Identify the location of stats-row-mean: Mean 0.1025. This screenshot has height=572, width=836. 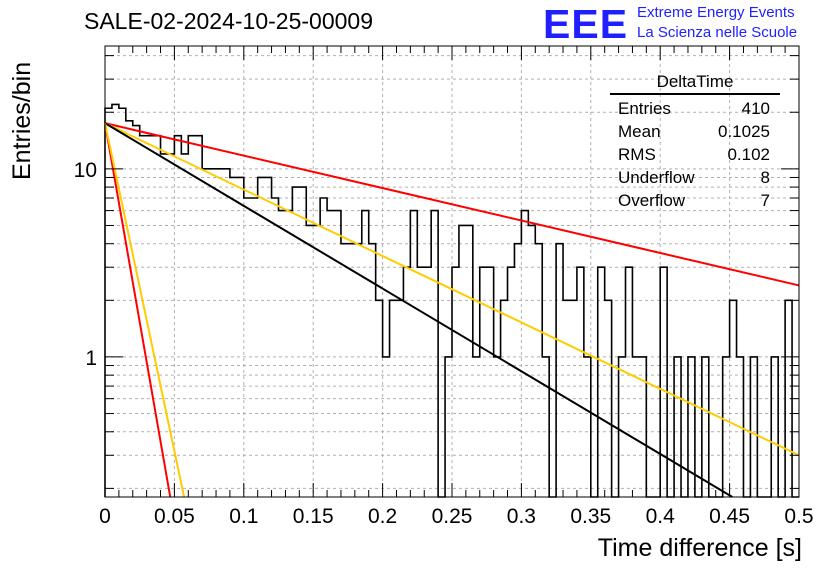
(695, 131).